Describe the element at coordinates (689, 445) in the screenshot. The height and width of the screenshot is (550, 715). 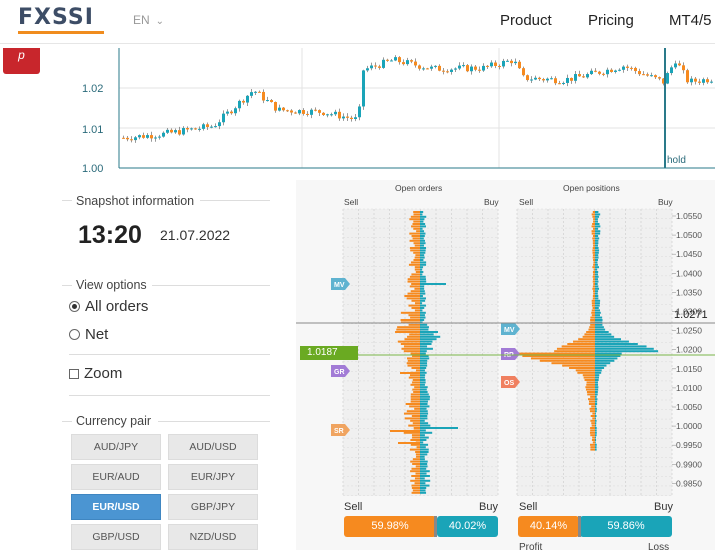
I see `price-level-label: 0.9950` at that location.